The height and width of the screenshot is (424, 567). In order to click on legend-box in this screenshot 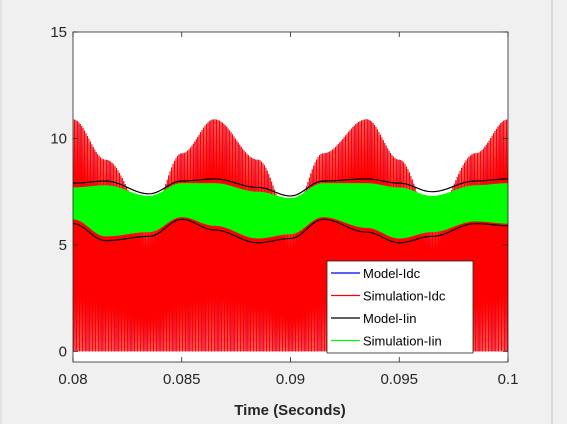, I will do `click(400, 307)`.